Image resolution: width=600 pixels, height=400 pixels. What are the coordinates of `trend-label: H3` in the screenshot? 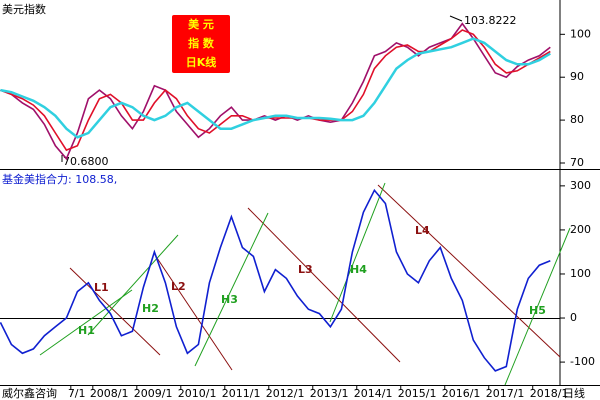 It's located at (229, 299).